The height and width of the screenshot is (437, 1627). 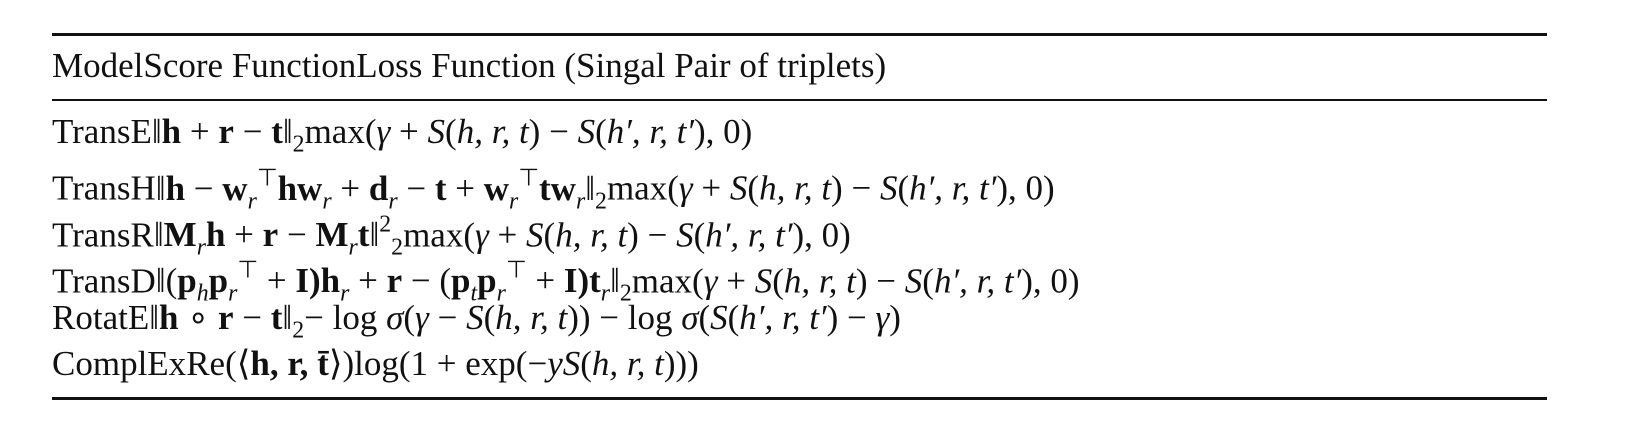 What do you see at coordinates (101, 317) in the screenshot?
I see `cell: RotatE` at bounding box center [101, 317].